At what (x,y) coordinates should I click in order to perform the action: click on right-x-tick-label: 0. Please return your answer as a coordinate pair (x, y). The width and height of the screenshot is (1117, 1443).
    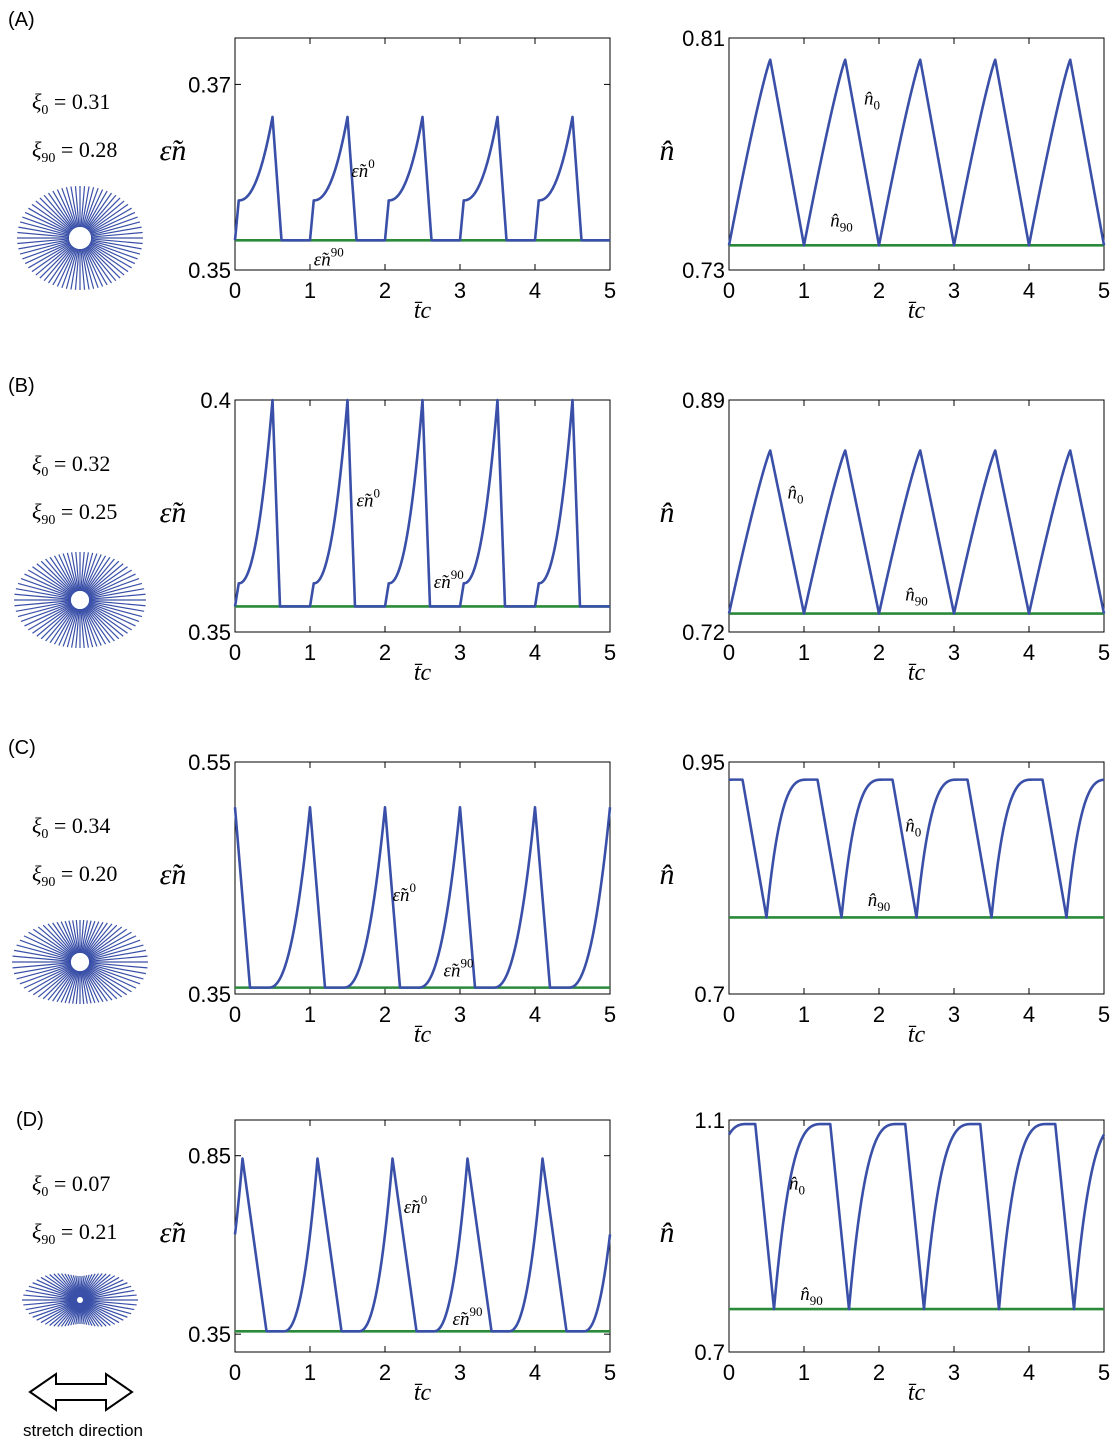
    Looking at the image, I should click on (729, 1372).